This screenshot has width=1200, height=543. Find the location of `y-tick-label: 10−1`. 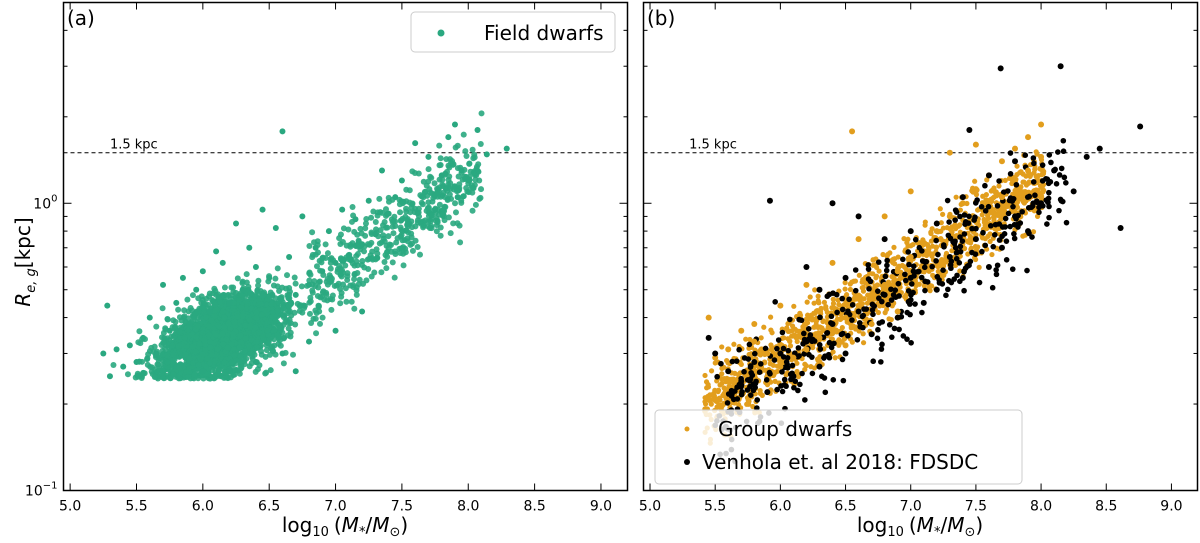

y-tick-label: 10−1 is located at coordinates (41, 490).